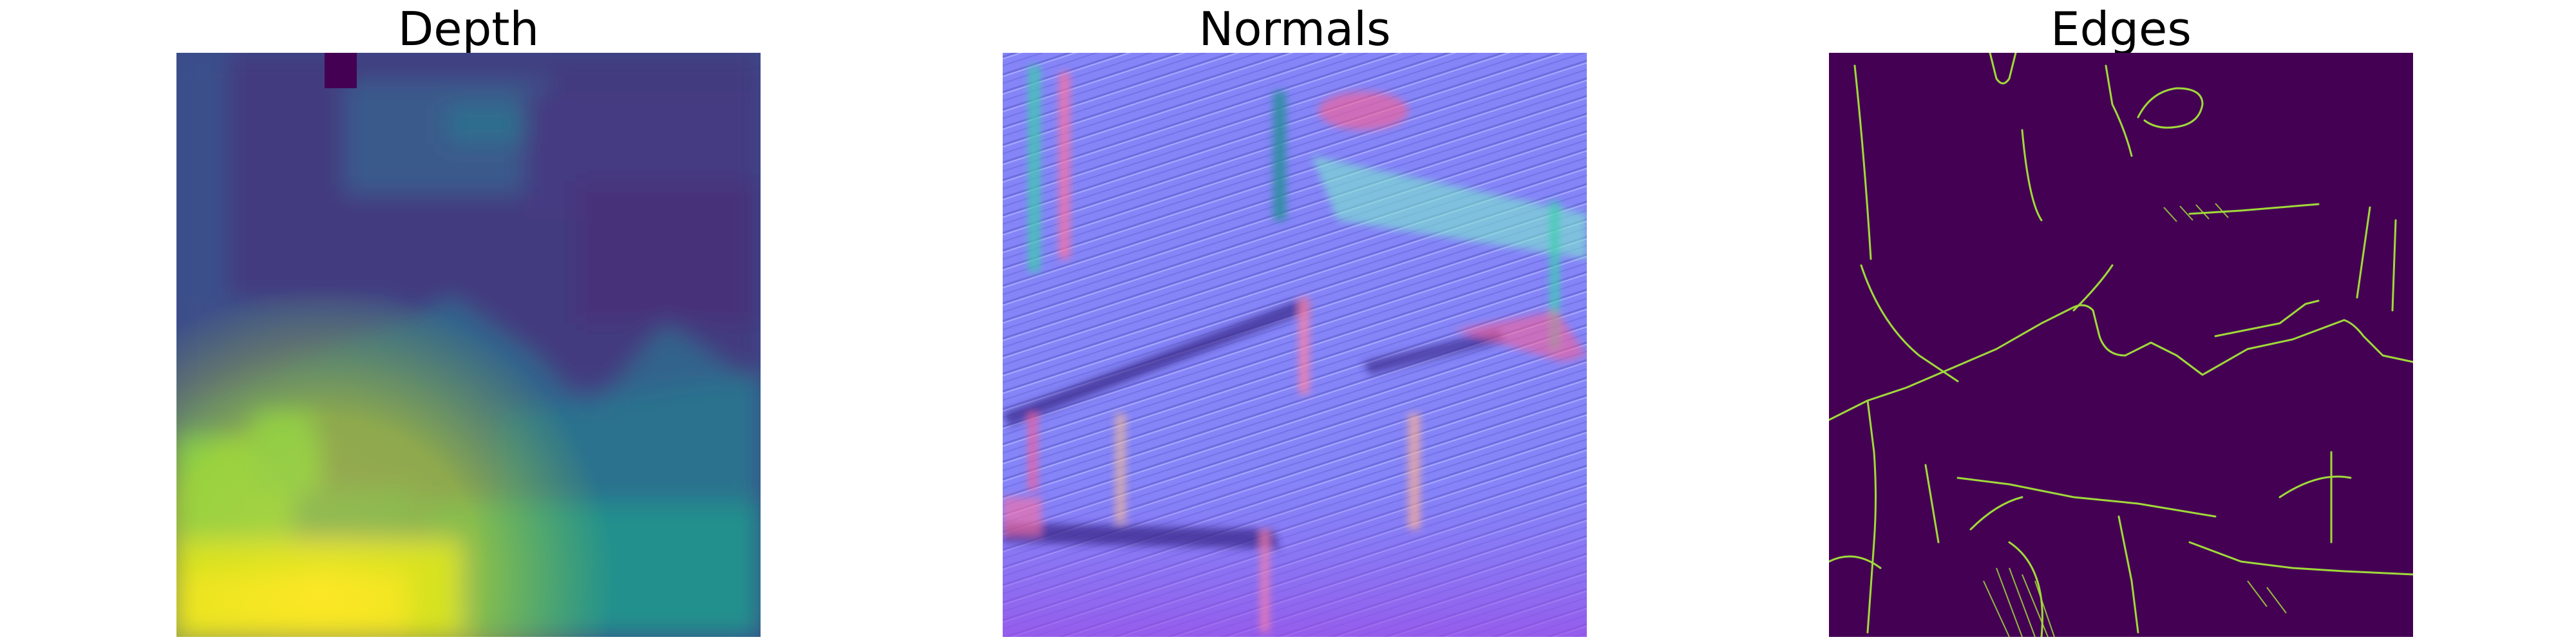 The width and height of the screenshot is (2576, 644). Describe the element at coordinates (468, 29) in the screenshot. I see `depth-title: Depth` at that location.